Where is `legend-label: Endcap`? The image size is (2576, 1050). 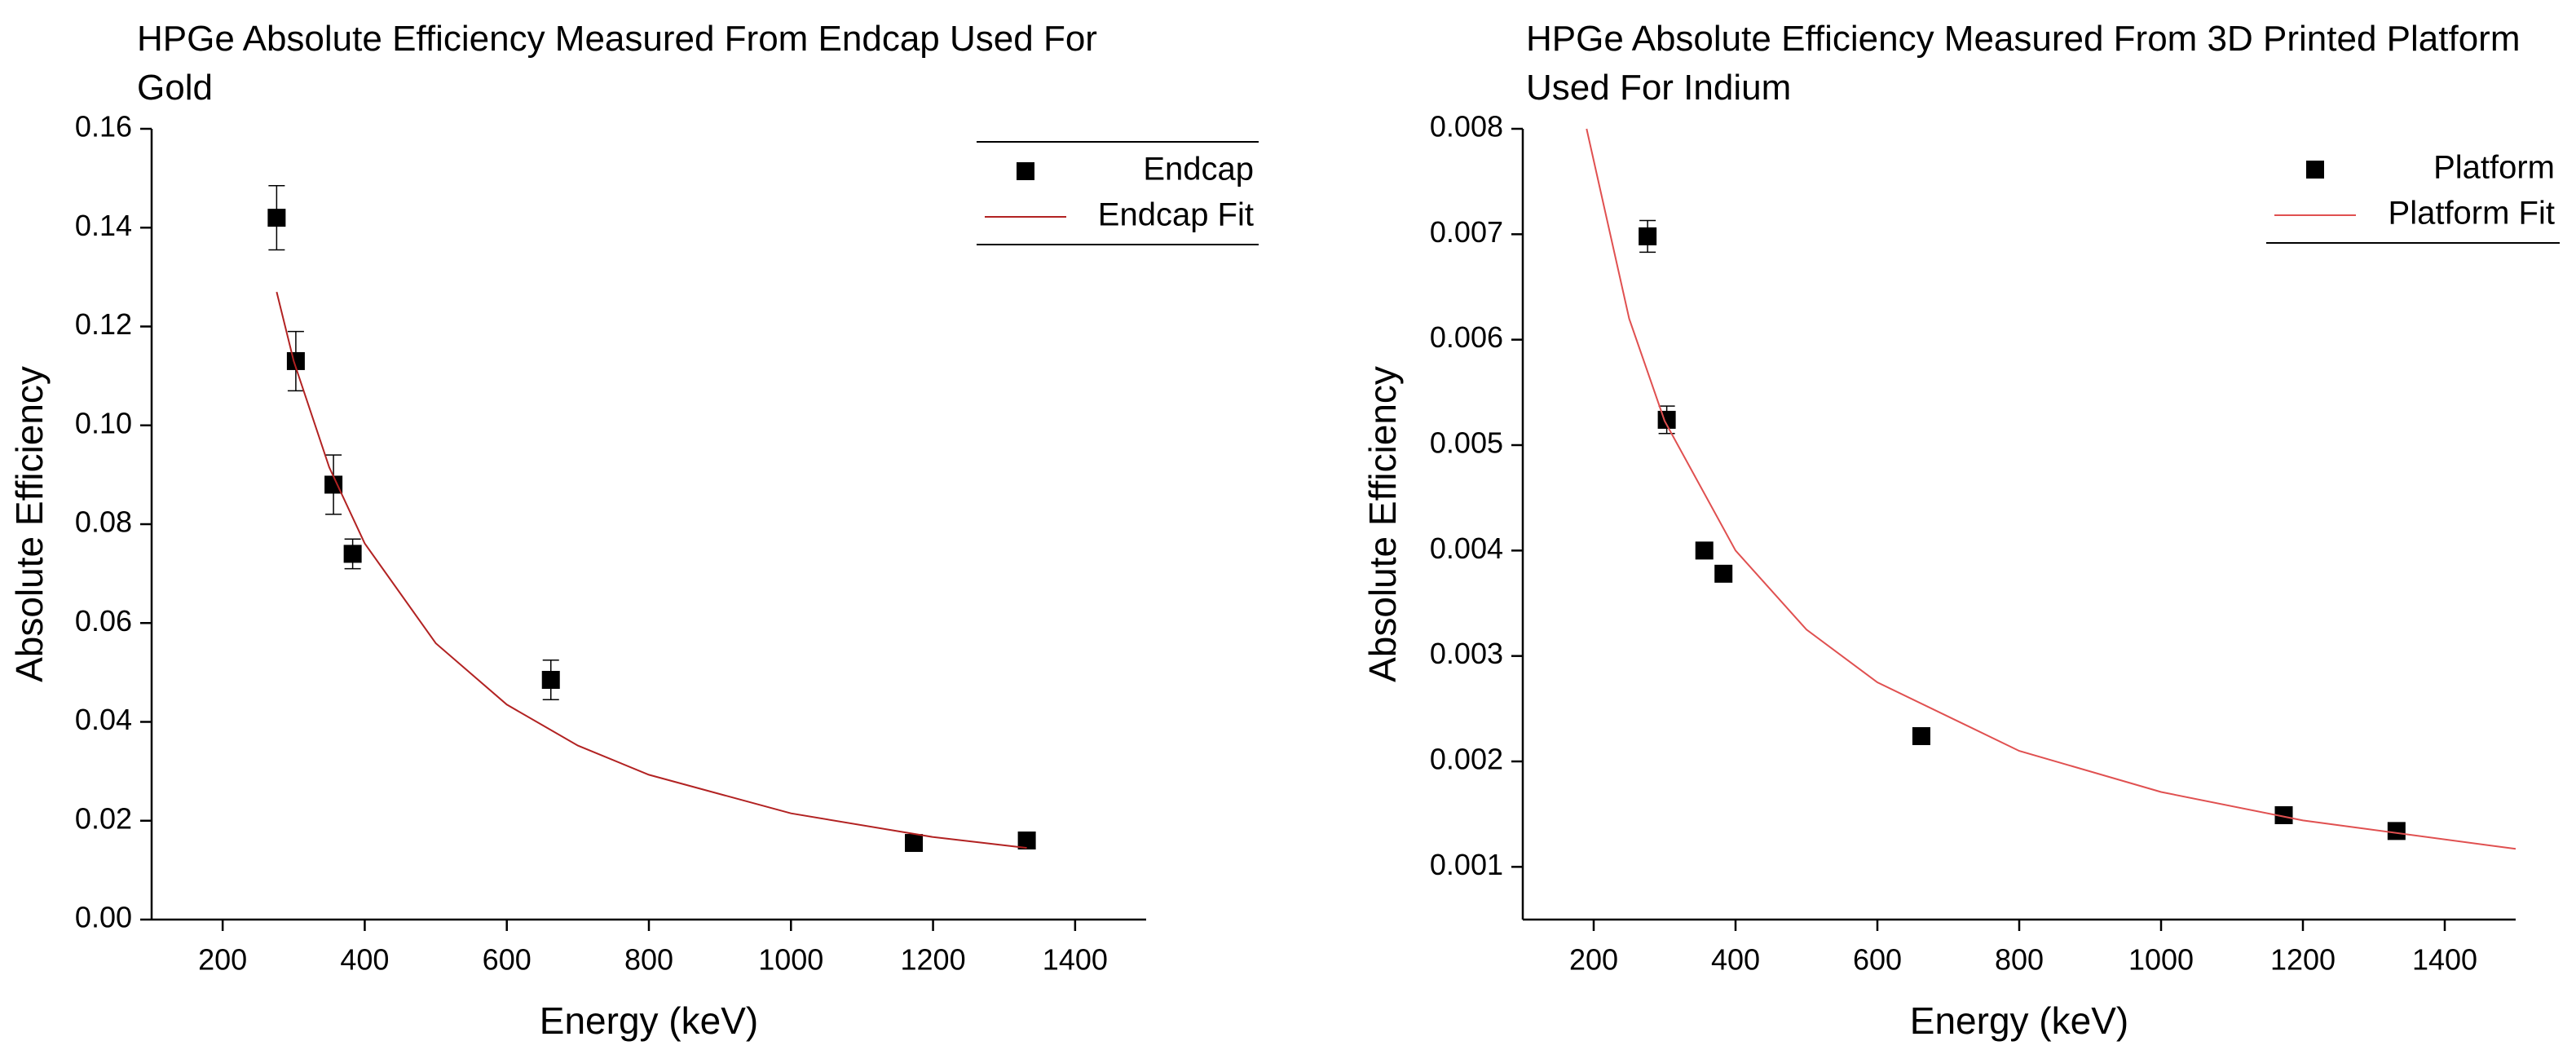
legend-label: Endcap is located at coordinates (1198, 170).